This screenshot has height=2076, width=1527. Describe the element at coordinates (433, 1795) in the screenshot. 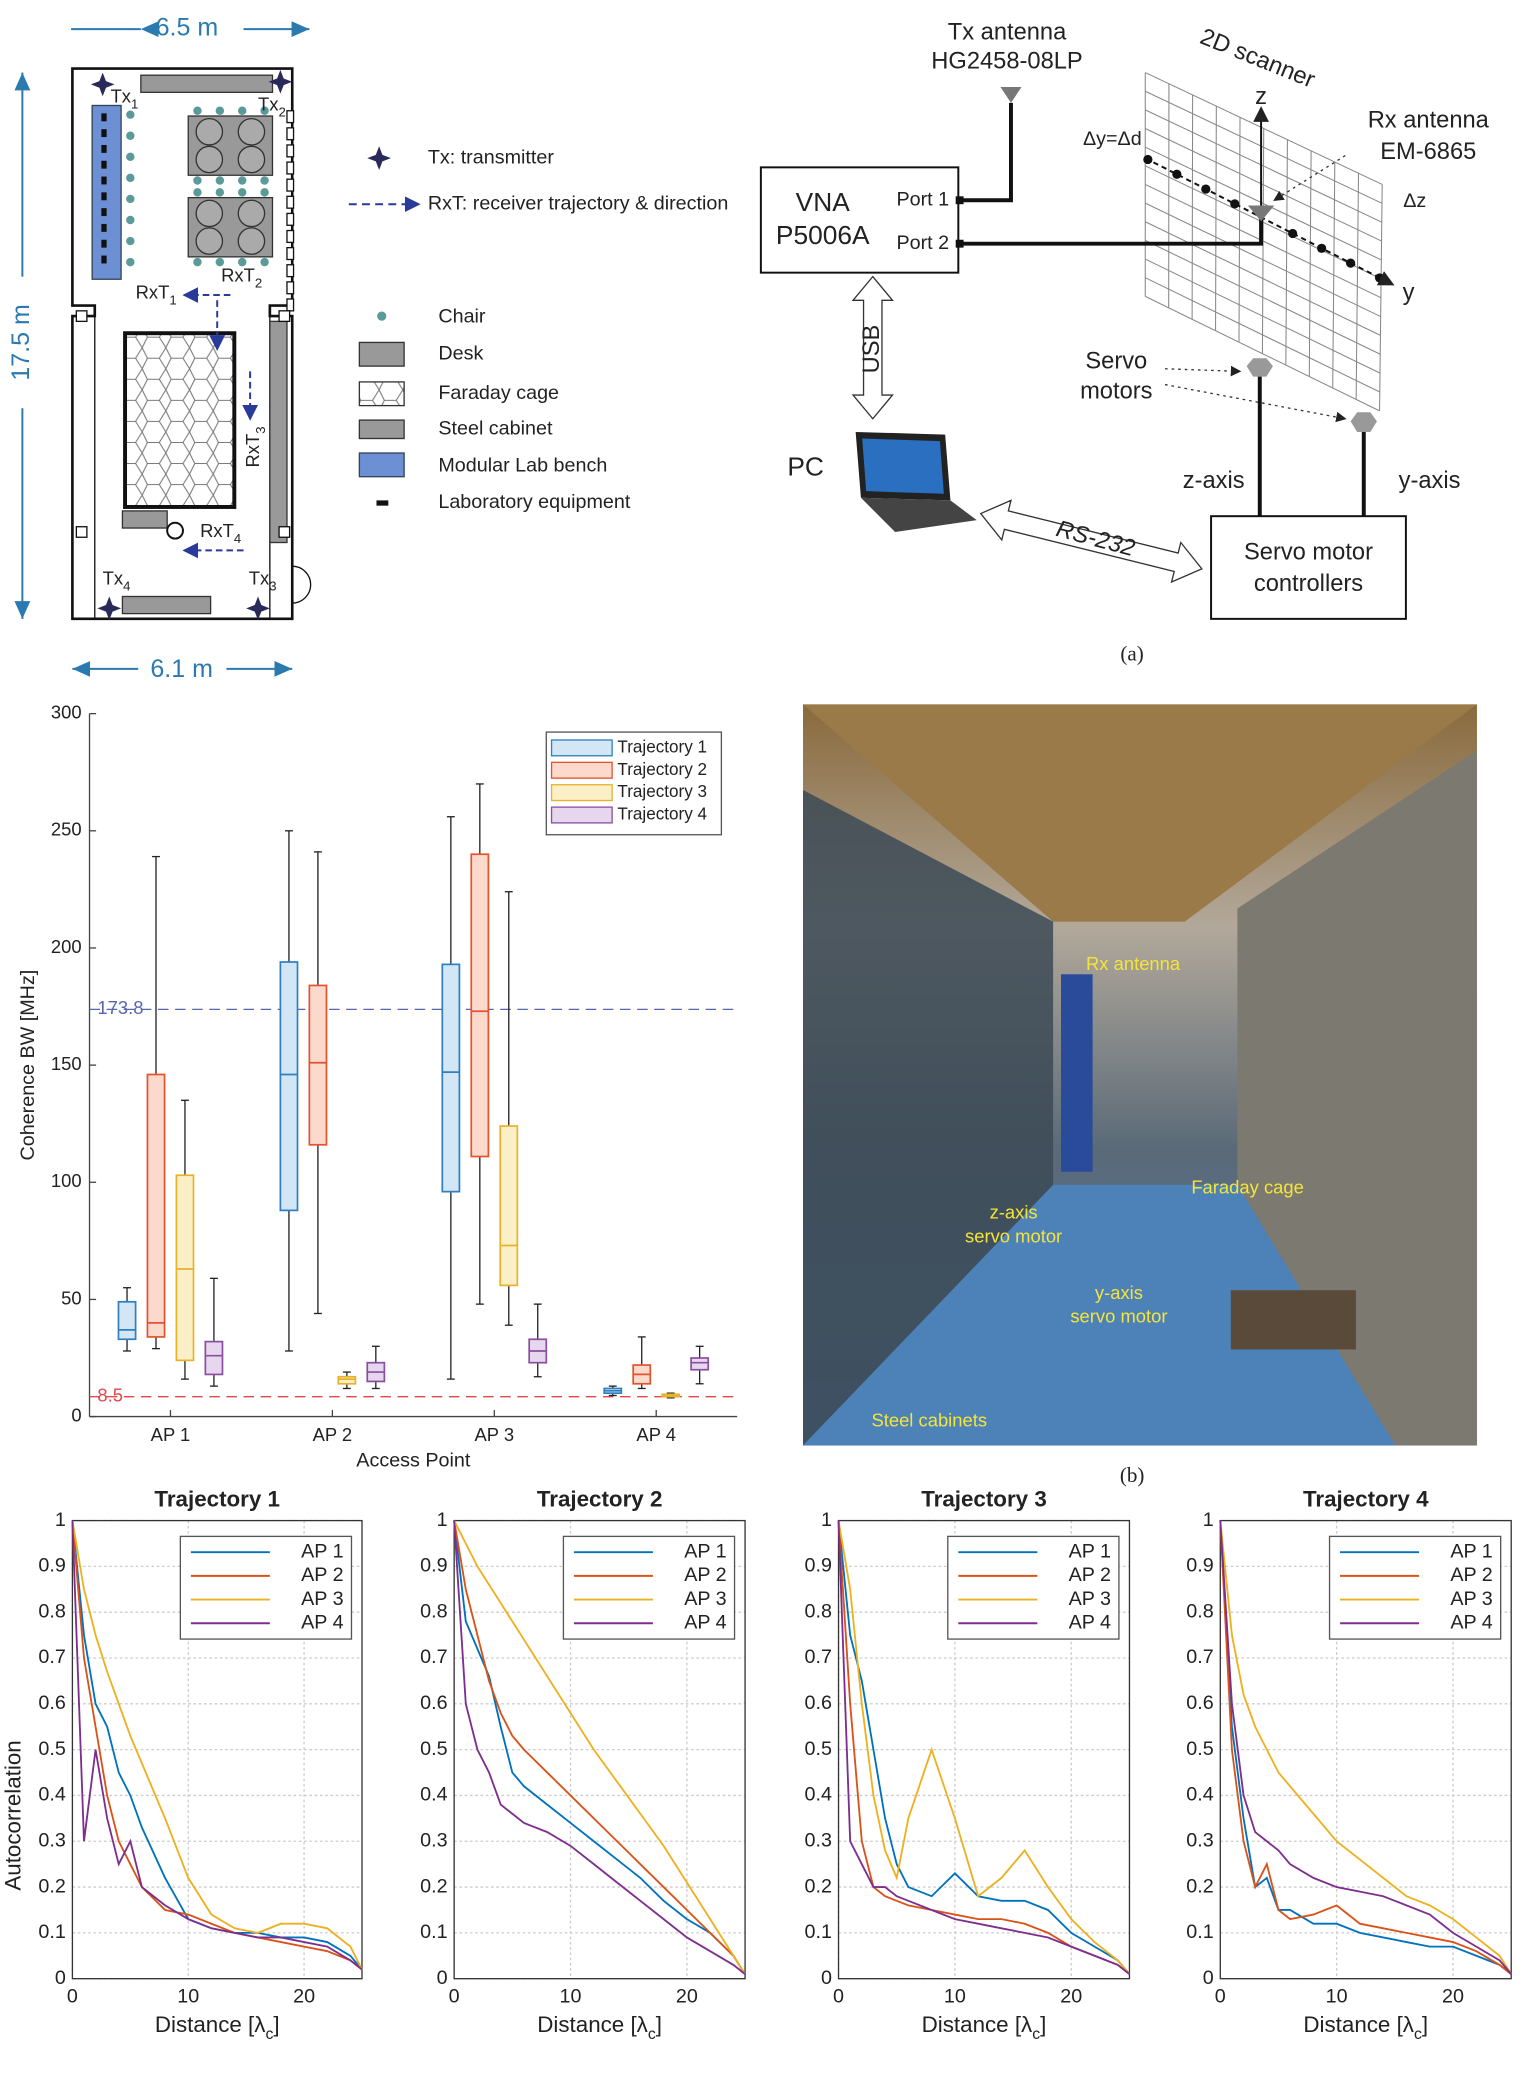

I see `y-tick-label: 0.4` at that location.